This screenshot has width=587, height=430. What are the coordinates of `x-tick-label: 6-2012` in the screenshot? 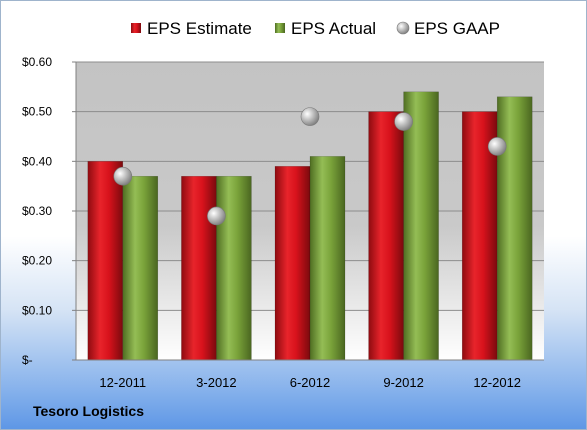 It's located at (310, 382).